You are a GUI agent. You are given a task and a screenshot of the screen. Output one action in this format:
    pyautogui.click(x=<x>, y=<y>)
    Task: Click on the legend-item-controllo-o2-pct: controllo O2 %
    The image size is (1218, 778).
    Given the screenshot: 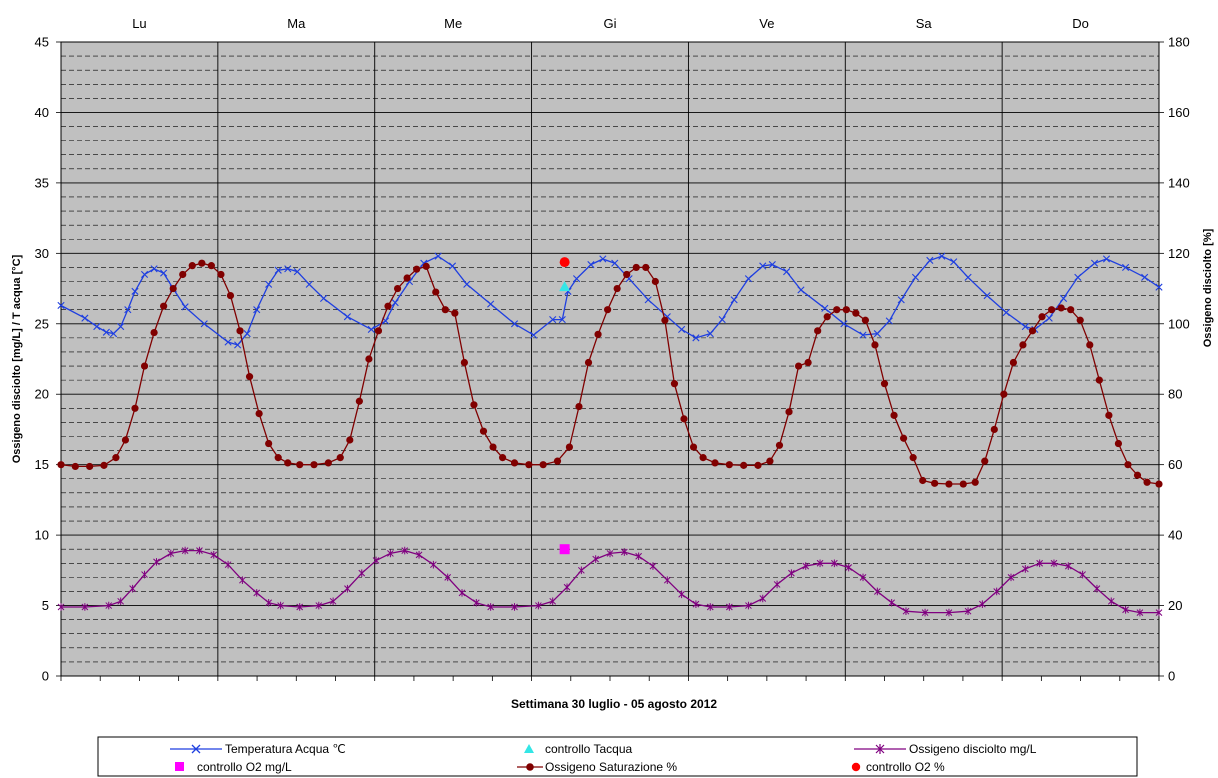 What is the action you would take?
    pyautogui.click(x=898, y=767)
    